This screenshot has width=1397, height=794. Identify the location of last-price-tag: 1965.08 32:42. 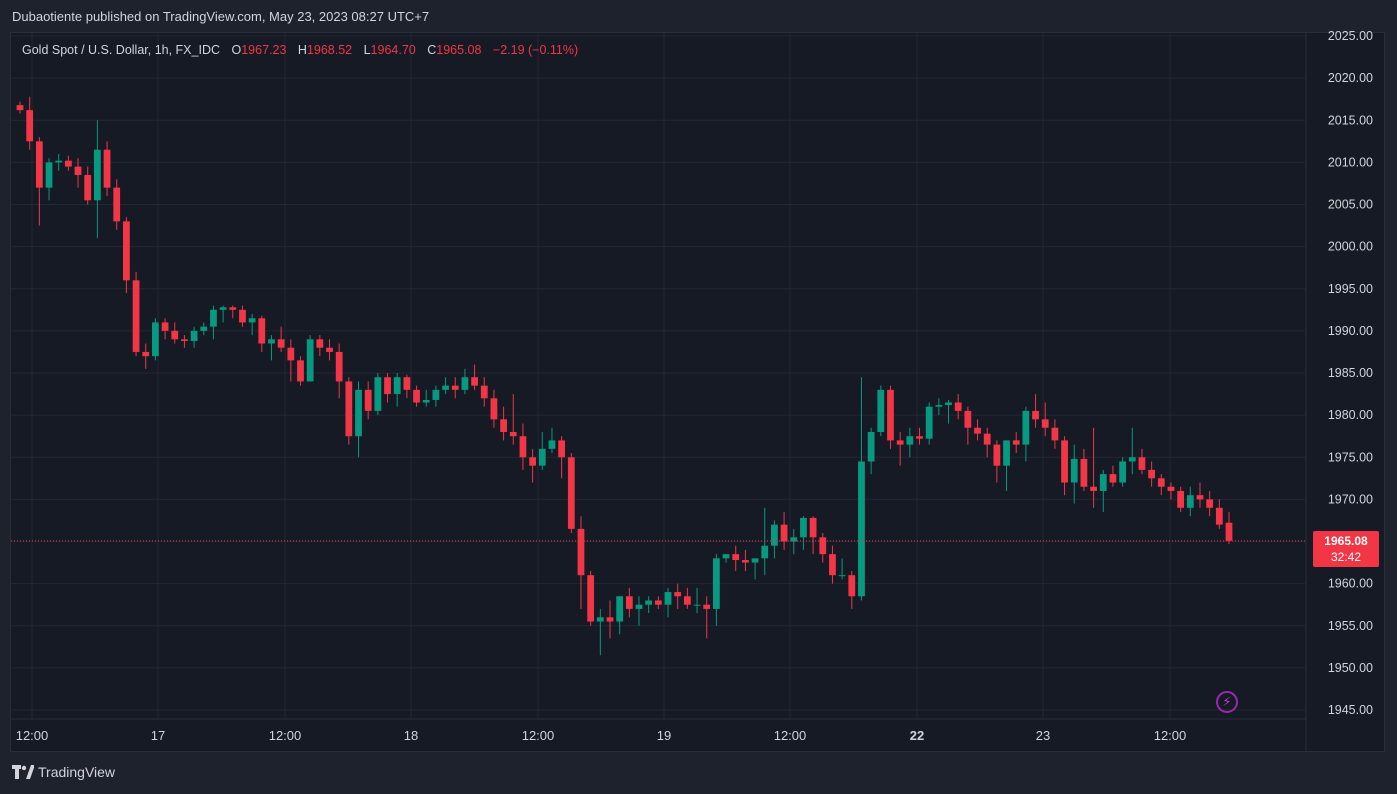
(1346, 549).